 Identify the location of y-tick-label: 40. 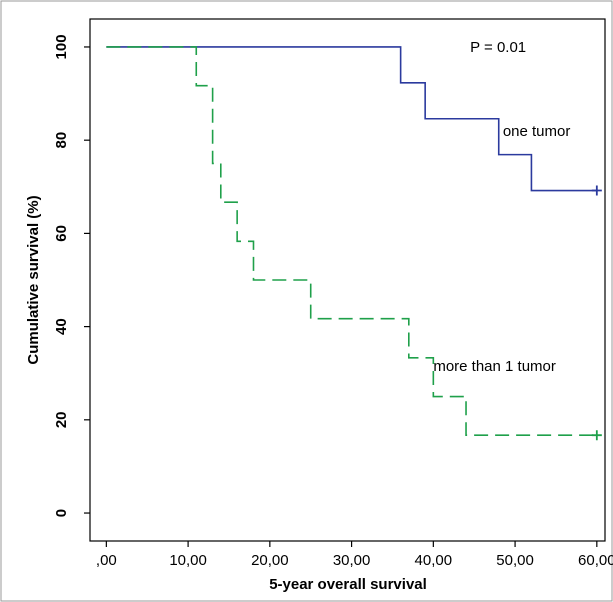
(61, 326).